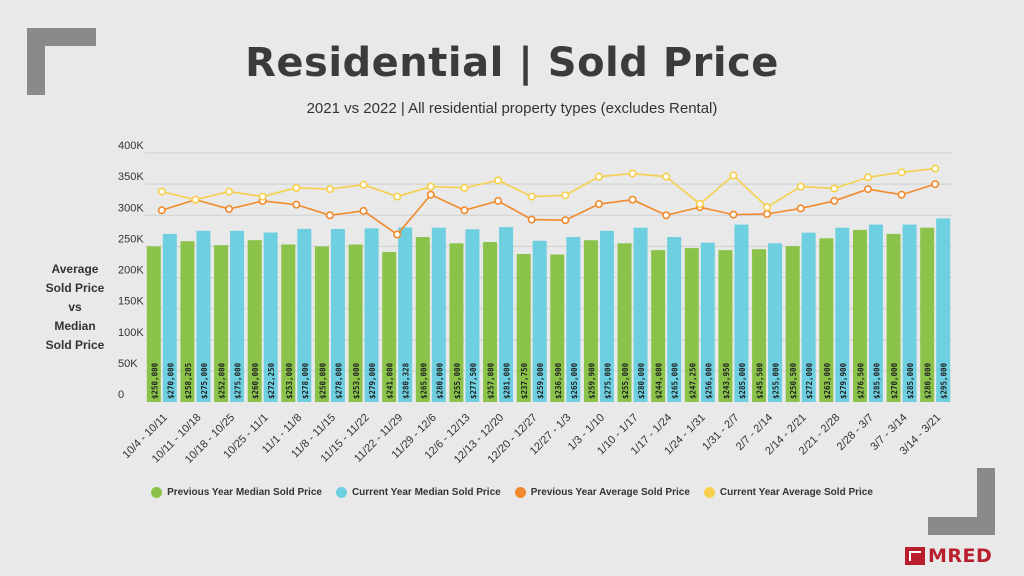  I want to click on mred-logo-icon, so click(915, 556).